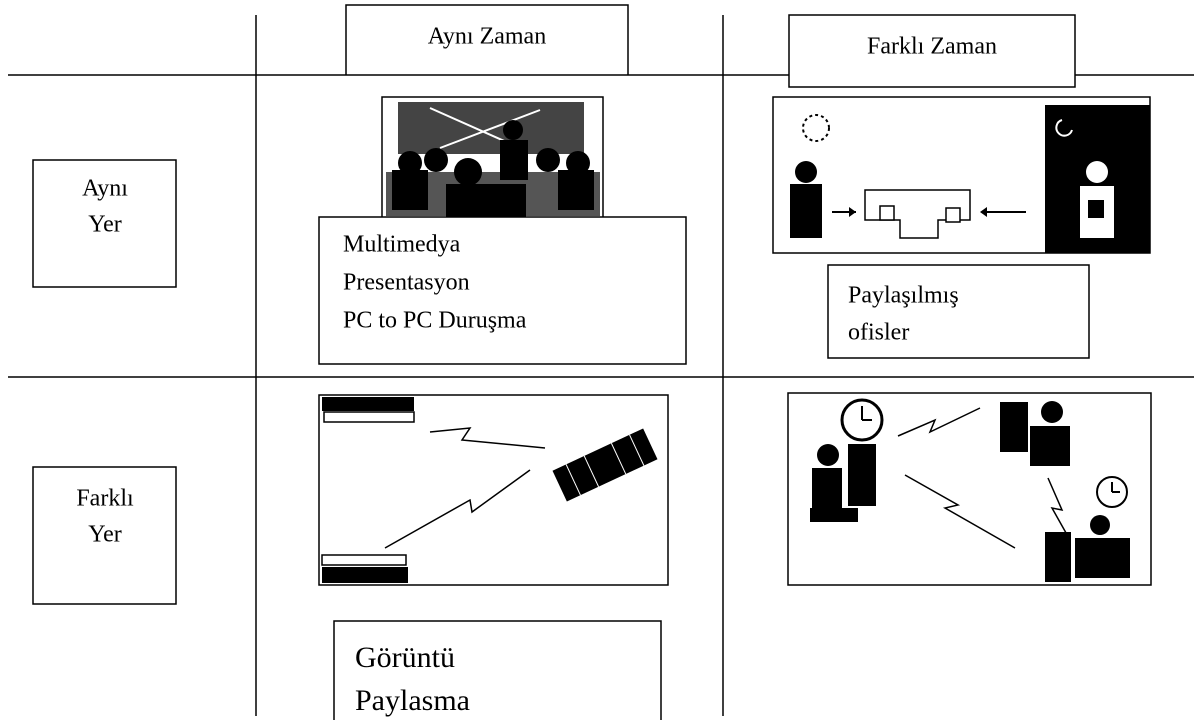 This screenshot has width=1194, height=720. Describe the element at coordinates (105, 189) in the screenshot. I see `row-header: Aynı` at that location.